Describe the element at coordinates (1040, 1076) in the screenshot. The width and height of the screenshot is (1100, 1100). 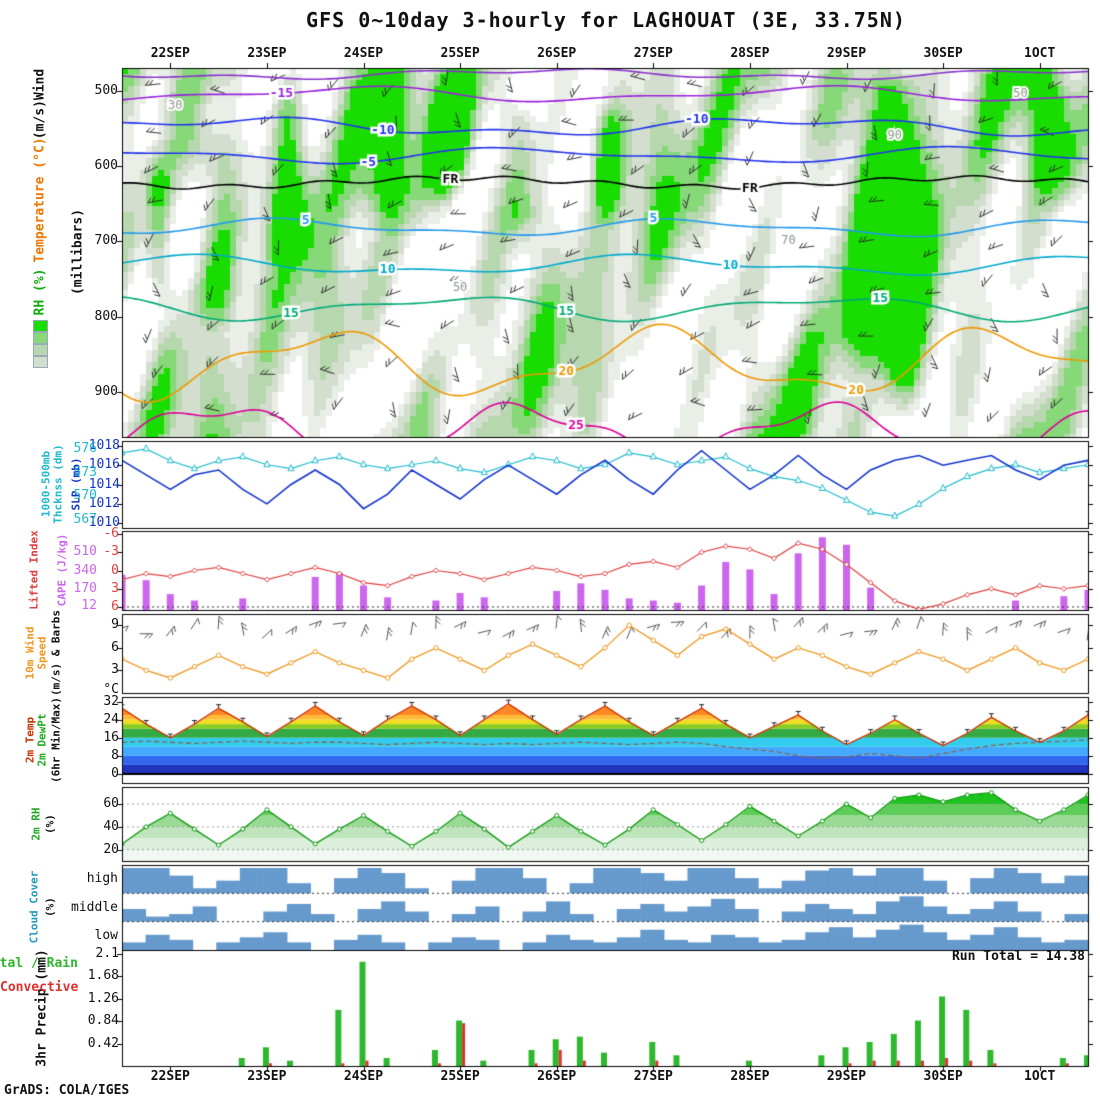
I see `day-label-bottom: 1OCT` at that location.